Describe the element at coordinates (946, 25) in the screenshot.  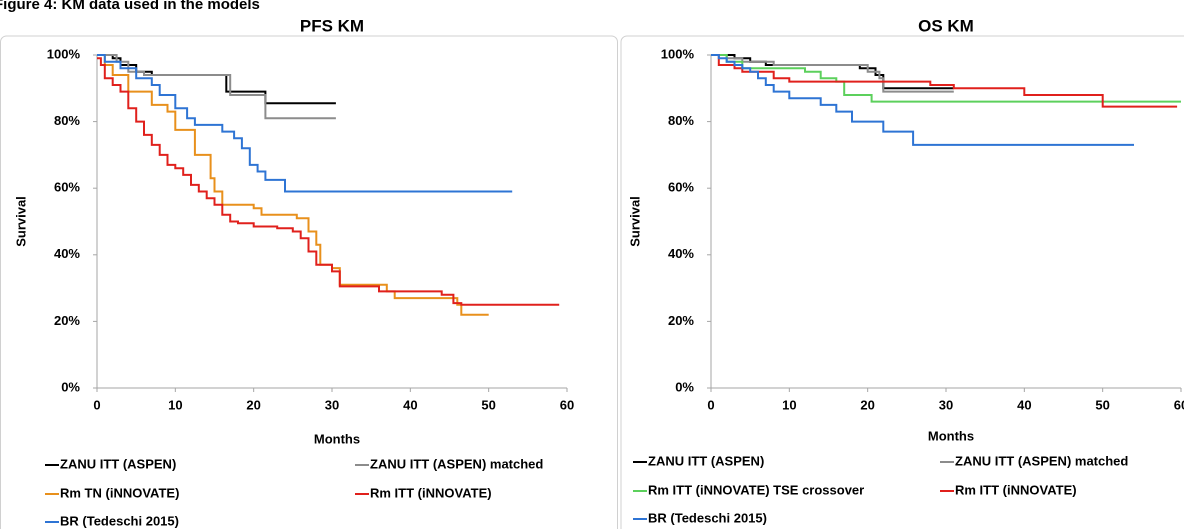
I see `chart-title: OS KM` at that location.